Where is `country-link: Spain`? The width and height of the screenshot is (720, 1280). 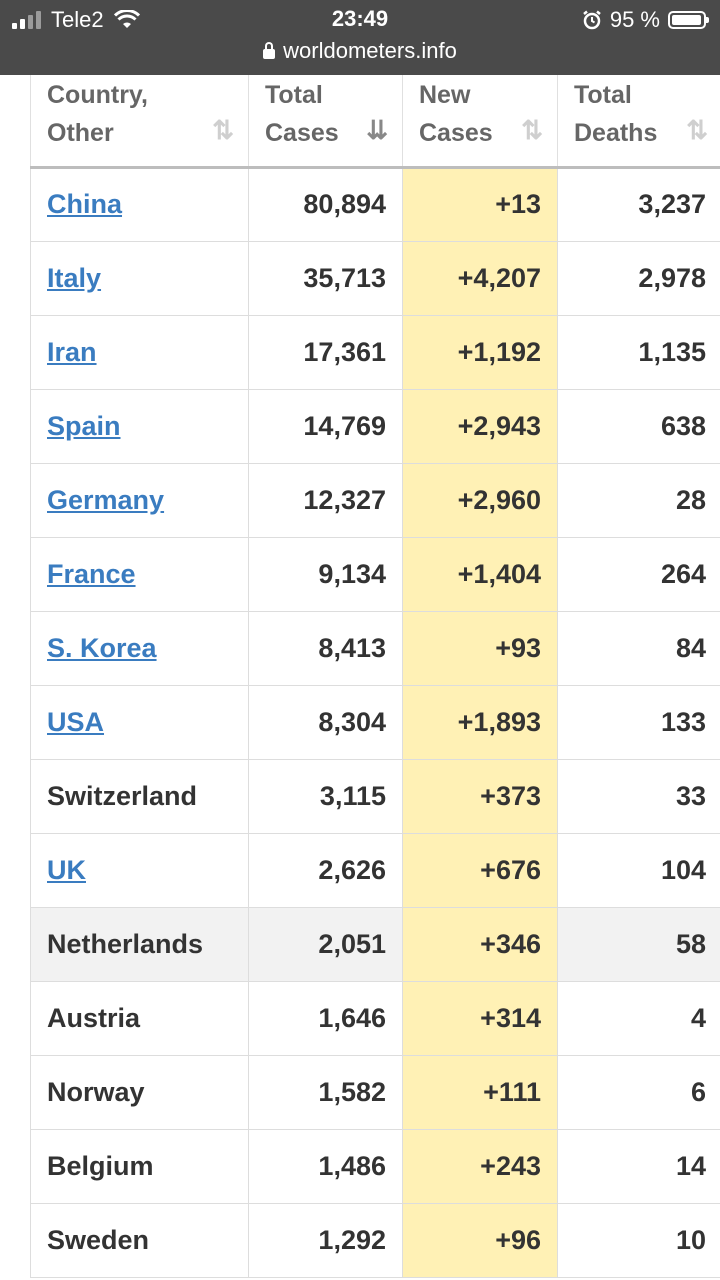 country-link: Spain is located at coordinates (84, 425).